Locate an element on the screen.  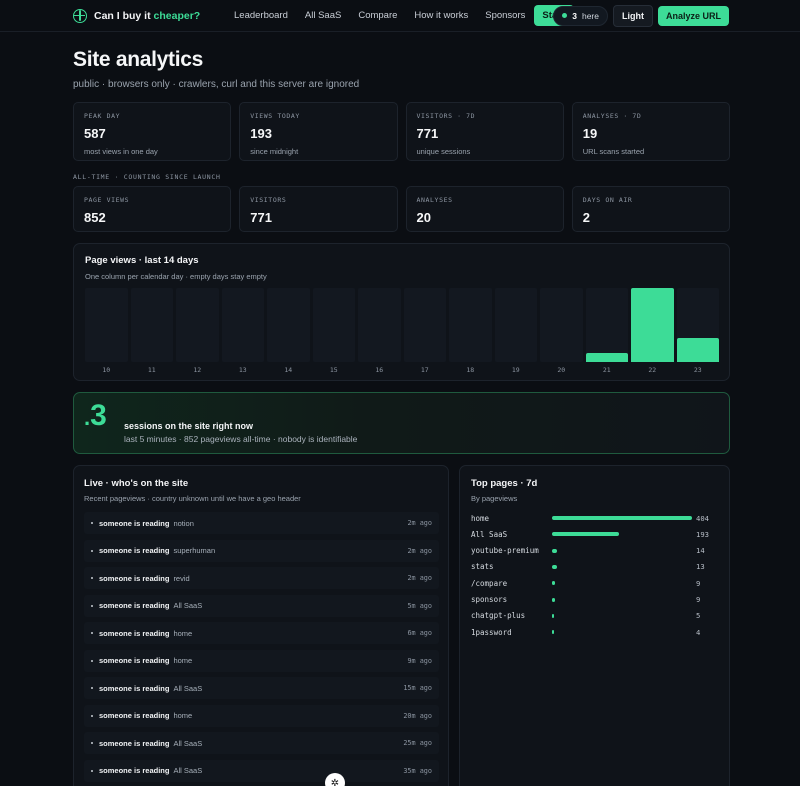
top-page-name: sponsors is located at coordinates (489, 599).